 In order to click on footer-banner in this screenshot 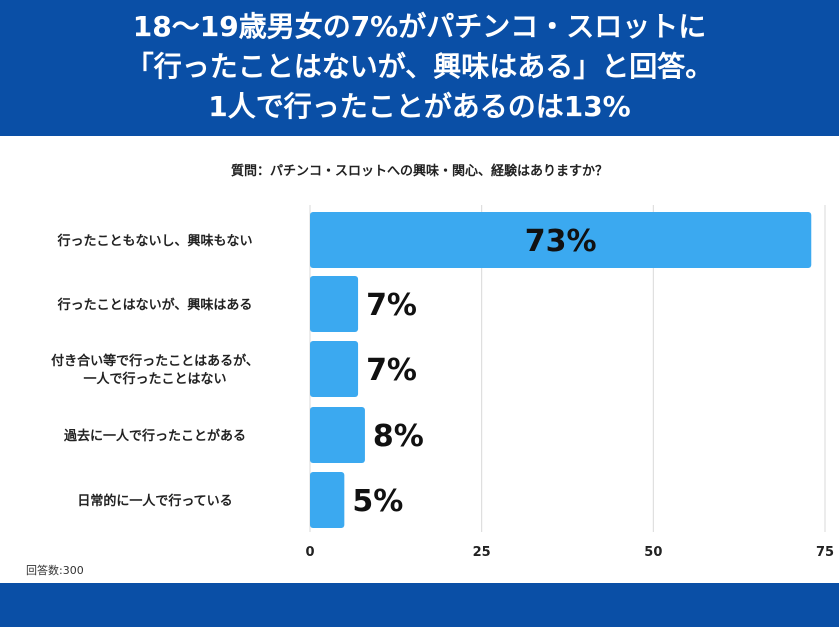, I will do `click(419, 605)`.